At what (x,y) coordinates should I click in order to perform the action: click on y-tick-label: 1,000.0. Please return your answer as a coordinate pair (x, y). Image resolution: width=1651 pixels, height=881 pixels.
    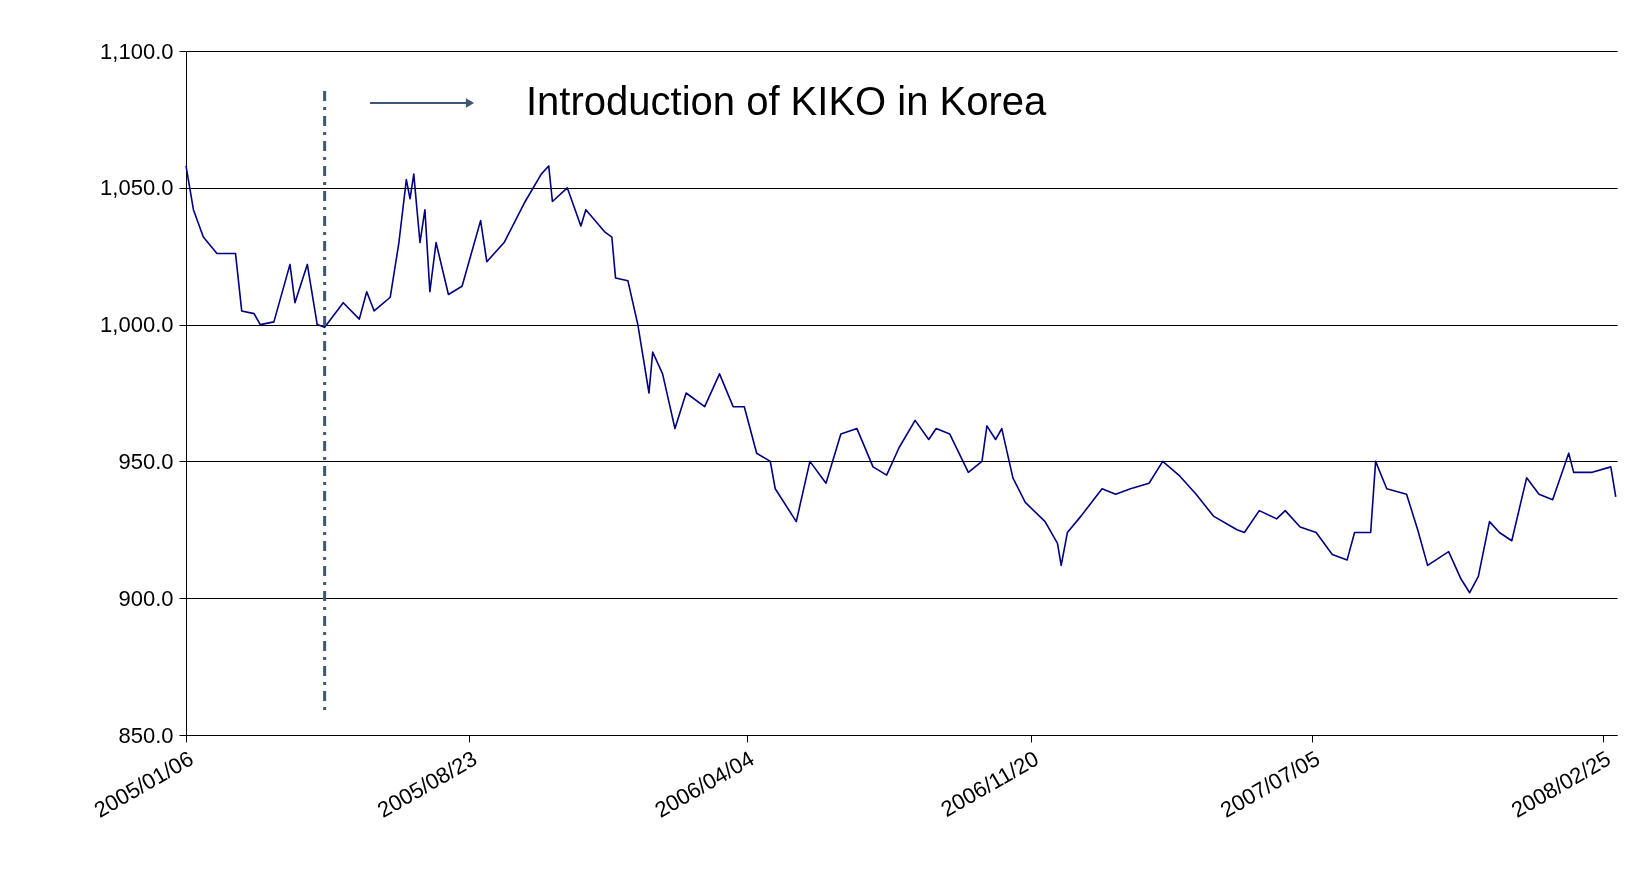
    Looking at the image, I should click on (137, 325).